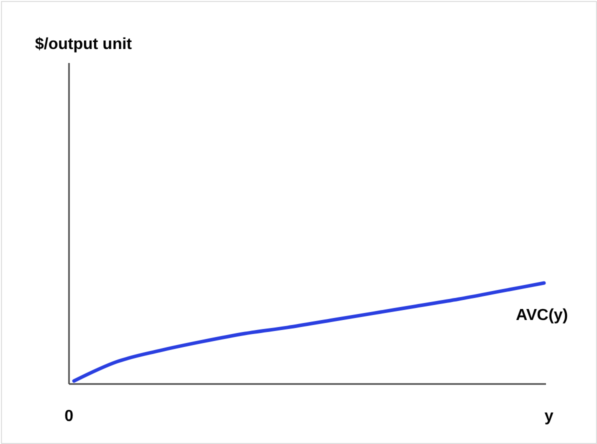 The height and width of the screenshot is (444, 597). What do you see at coordinates (549, 416) in the screenshot?
I see `x-axis-title: y` at bounding box center [549, 416].